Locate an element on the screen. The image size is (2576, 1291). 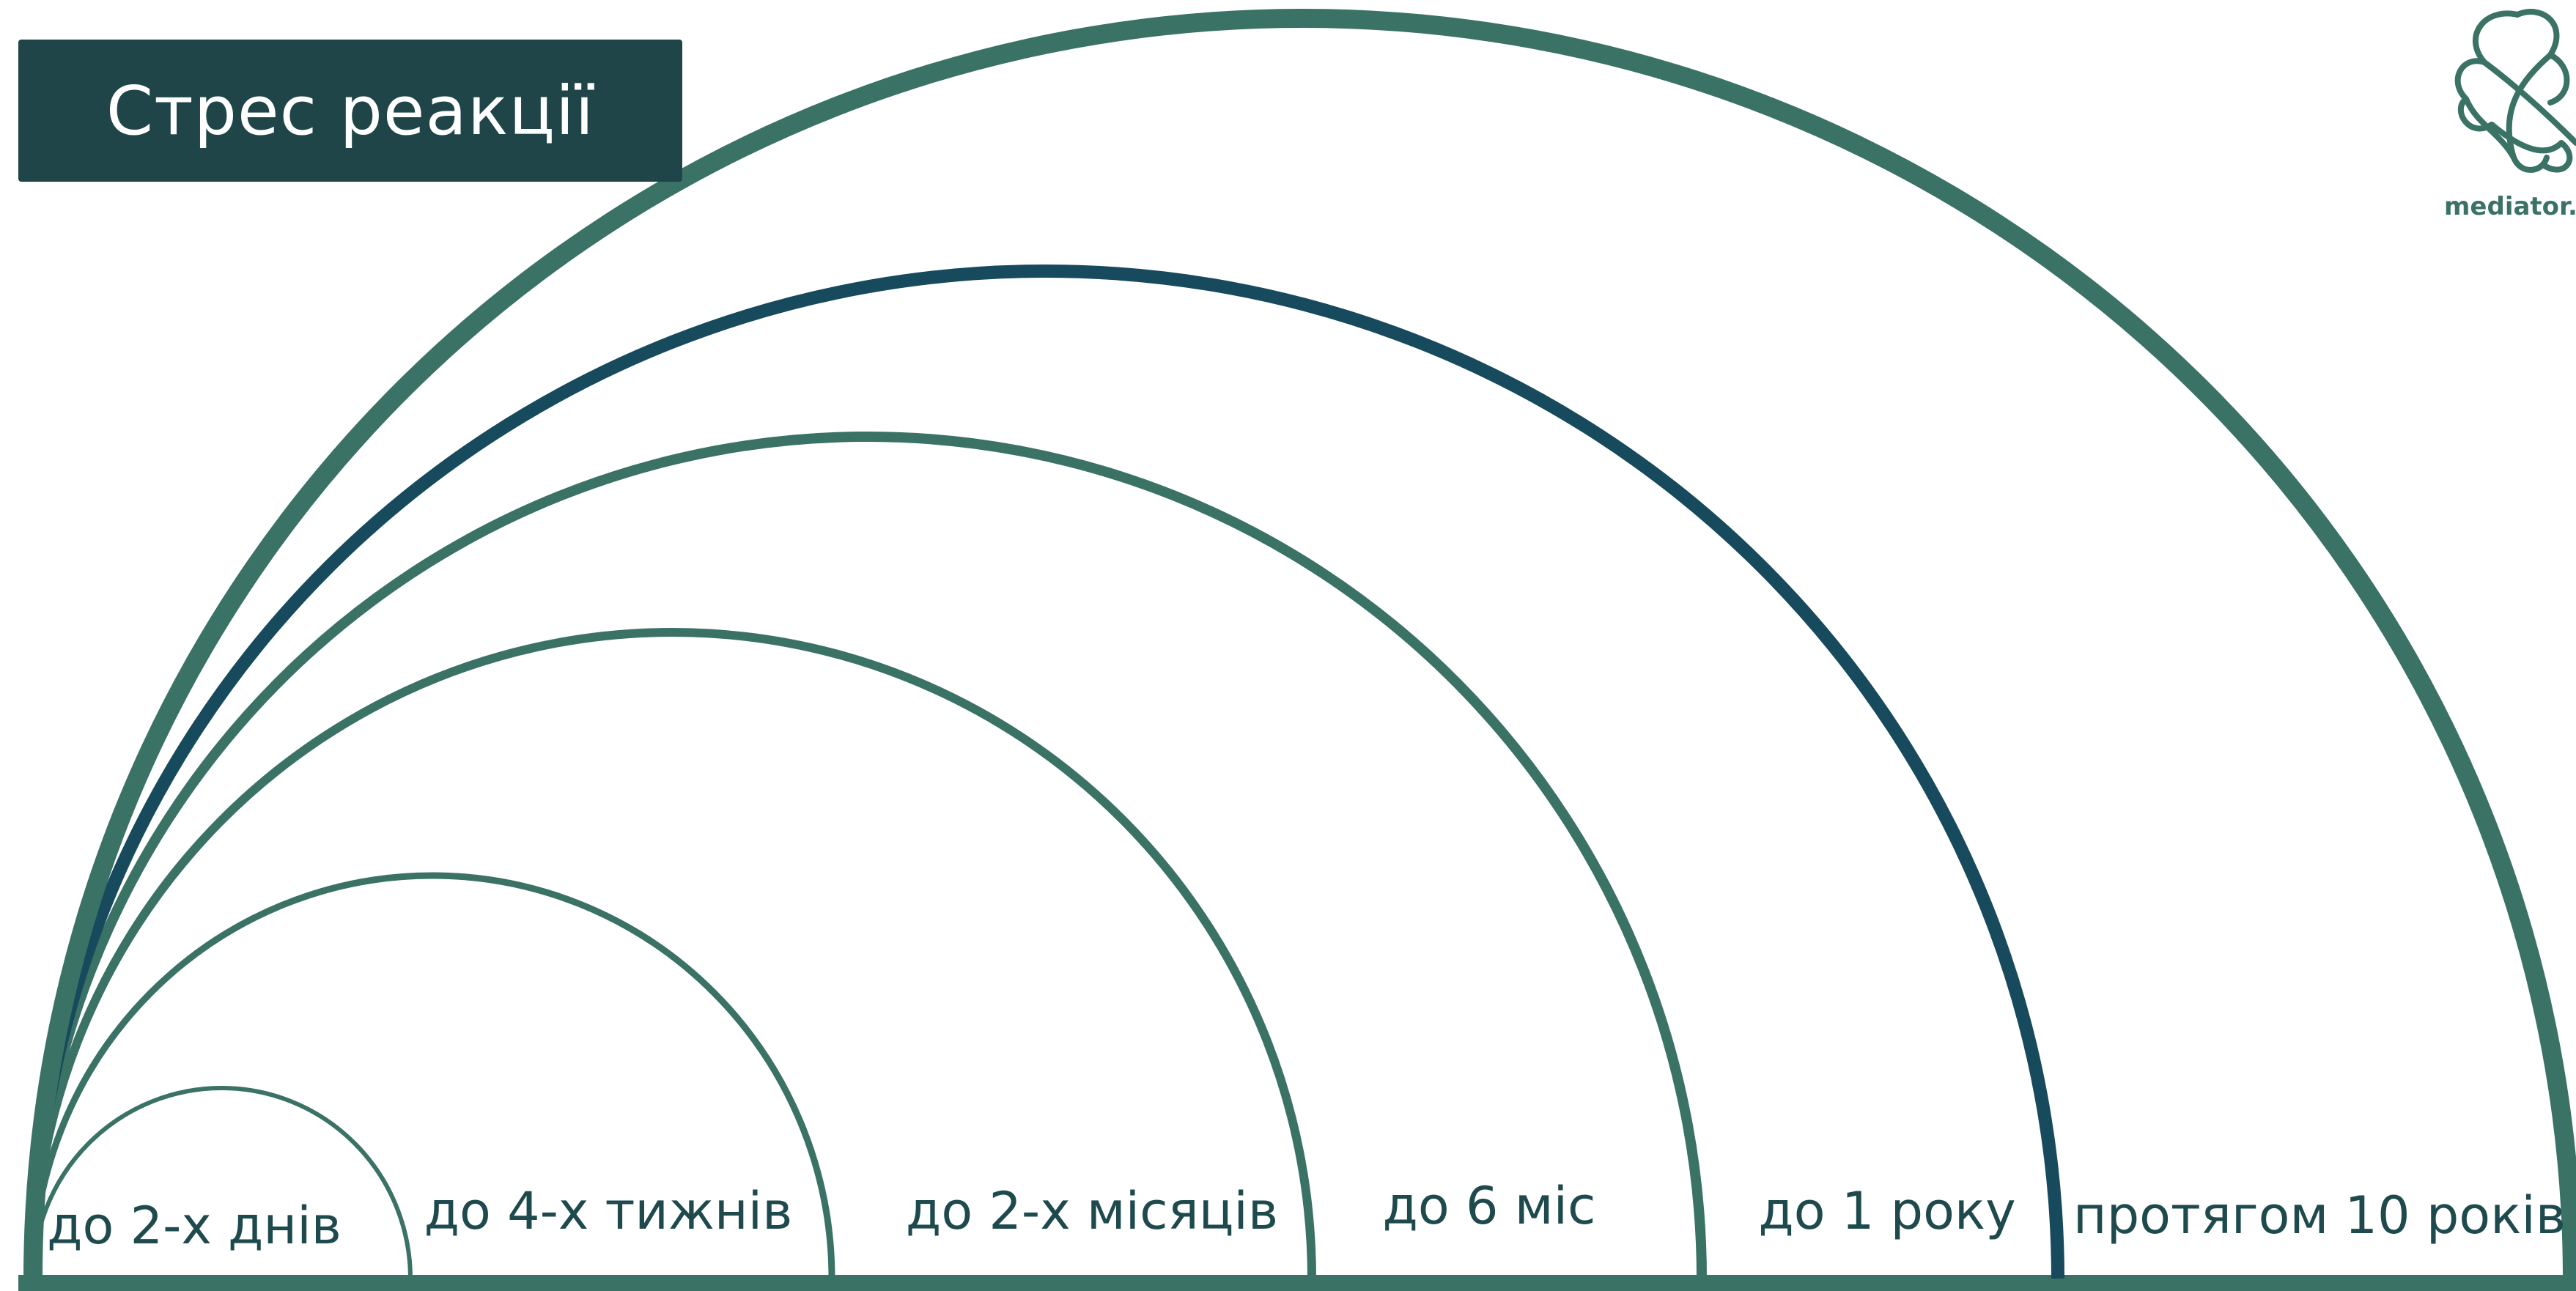
page-title: Стрес реакції is located at coordinates (350, 111).